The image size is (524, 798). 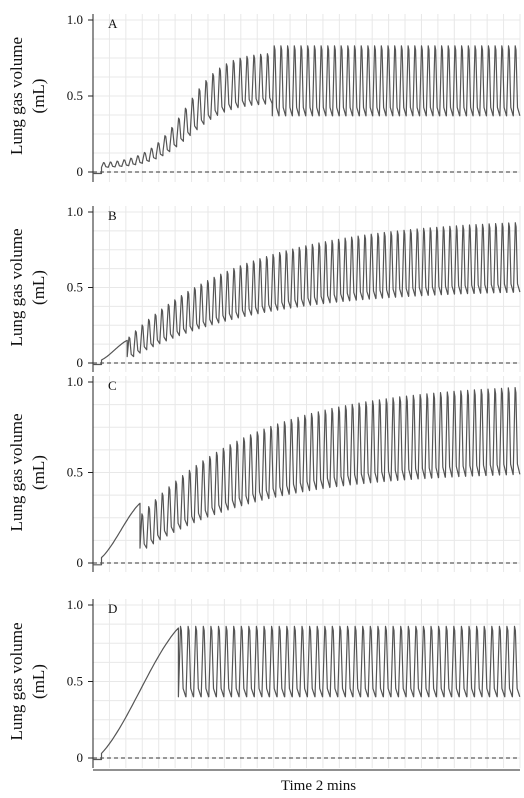 What do you see at coordinates (307, 294) in the screenshot?
I see `series-line-B` at bounding box center [307, 294].